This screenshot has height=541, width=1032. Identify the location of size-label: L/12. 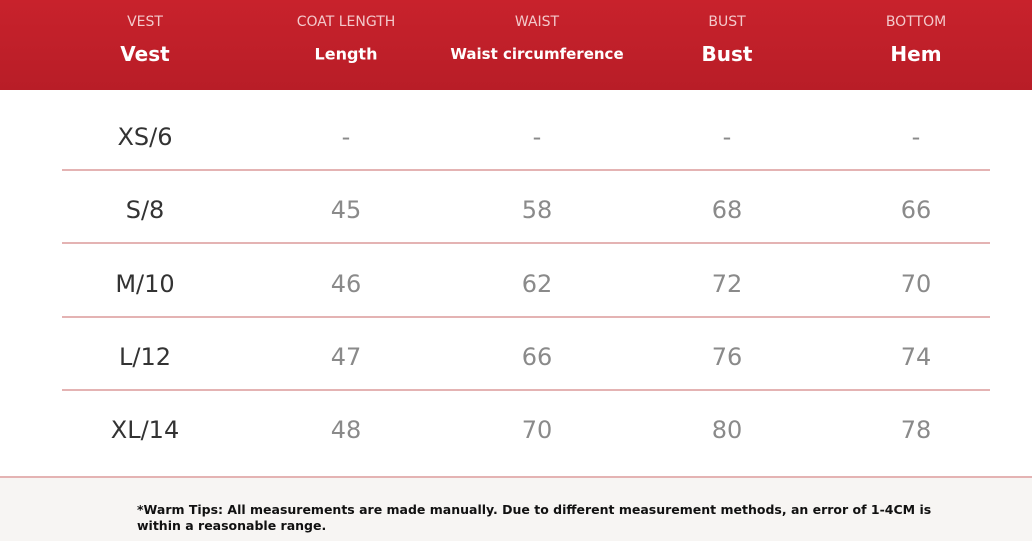
(145, 357).